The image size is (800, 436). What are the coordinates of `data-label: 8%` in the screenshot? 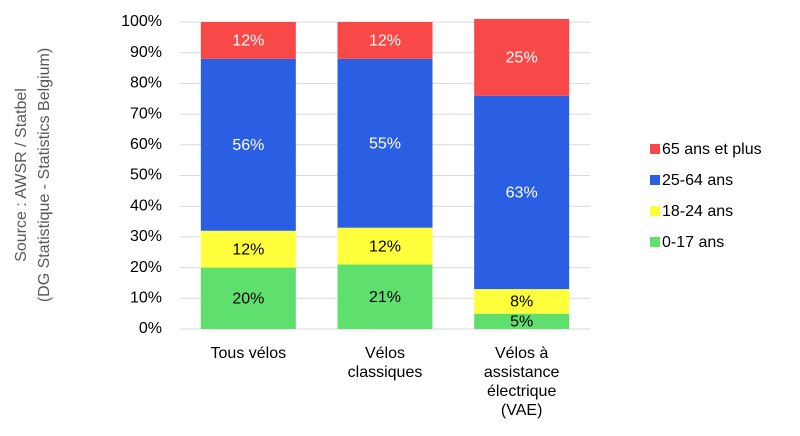 It's located at (521, 302).